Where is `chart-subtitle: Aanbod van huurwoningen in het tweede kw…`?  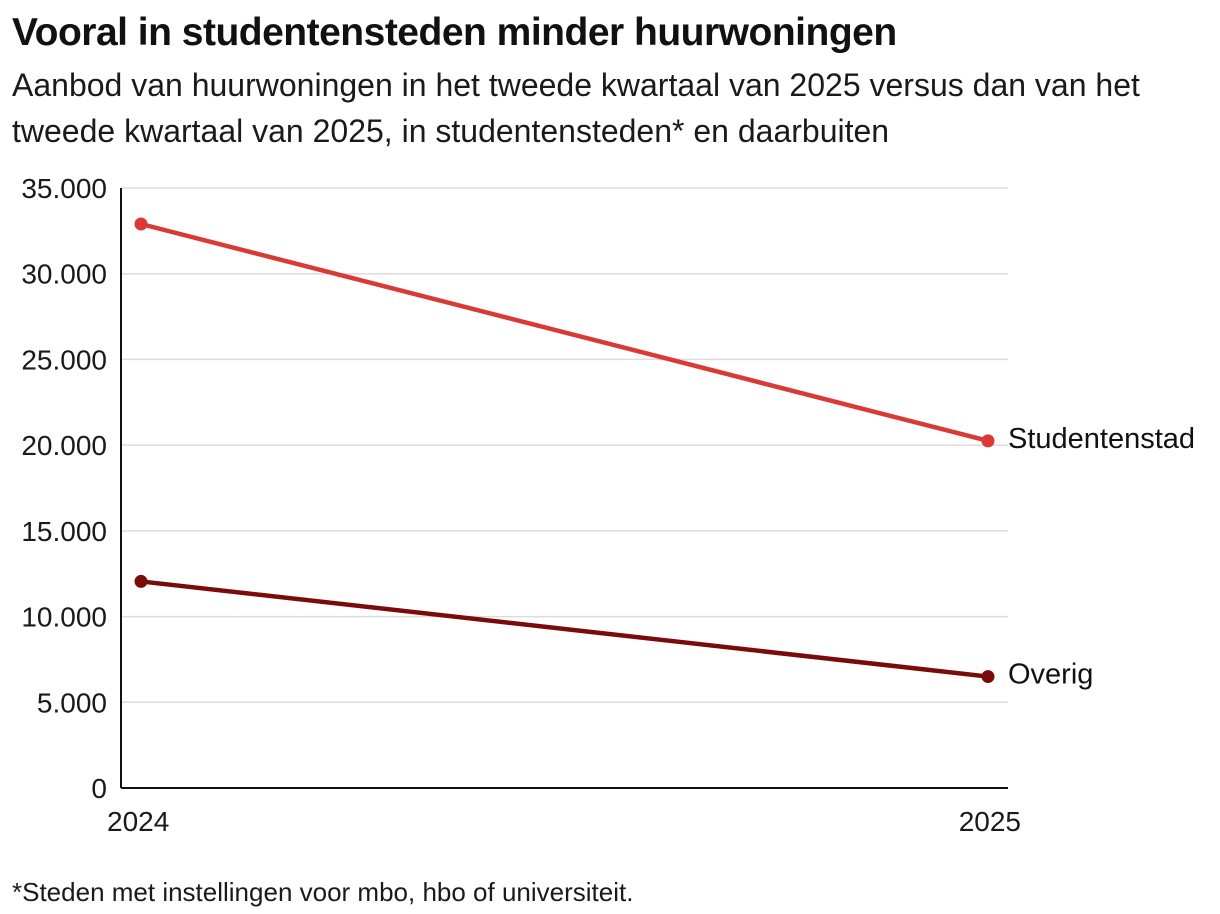
chart-subtitle: Aanbod van huurwoningen in het tweede kw… is located at coordinates (576, 108).